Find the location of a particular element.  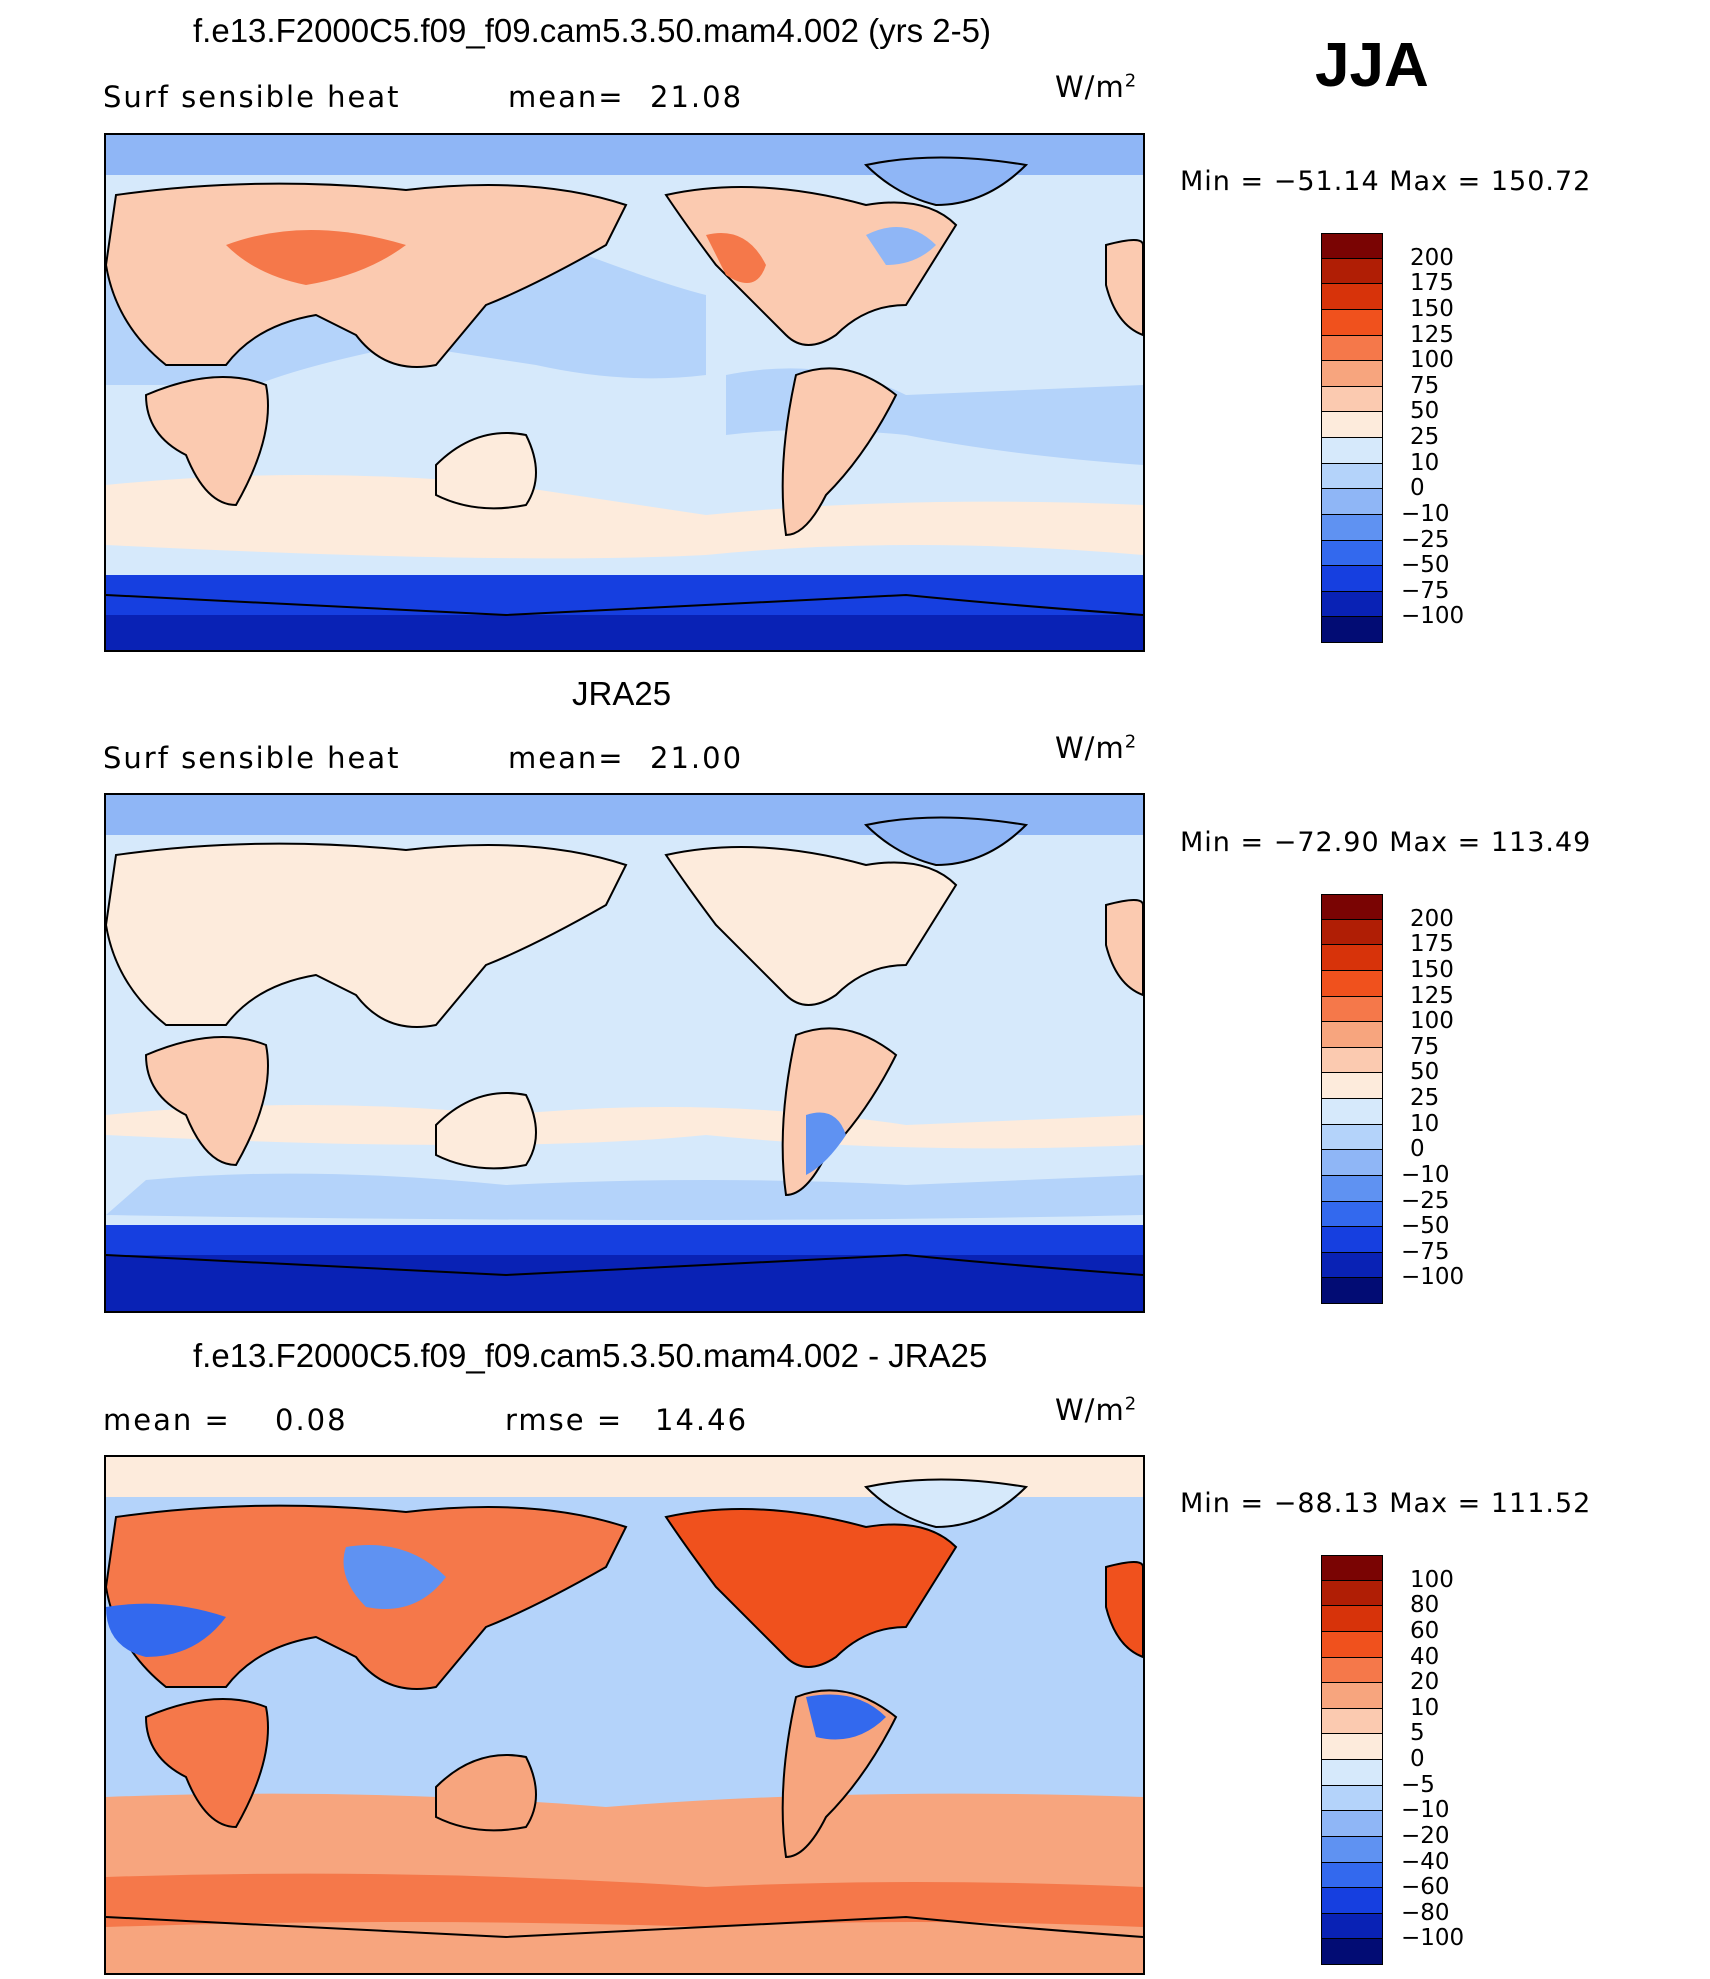

colorbar-tick-label: 60 is located at coordinates (1425, 1630).